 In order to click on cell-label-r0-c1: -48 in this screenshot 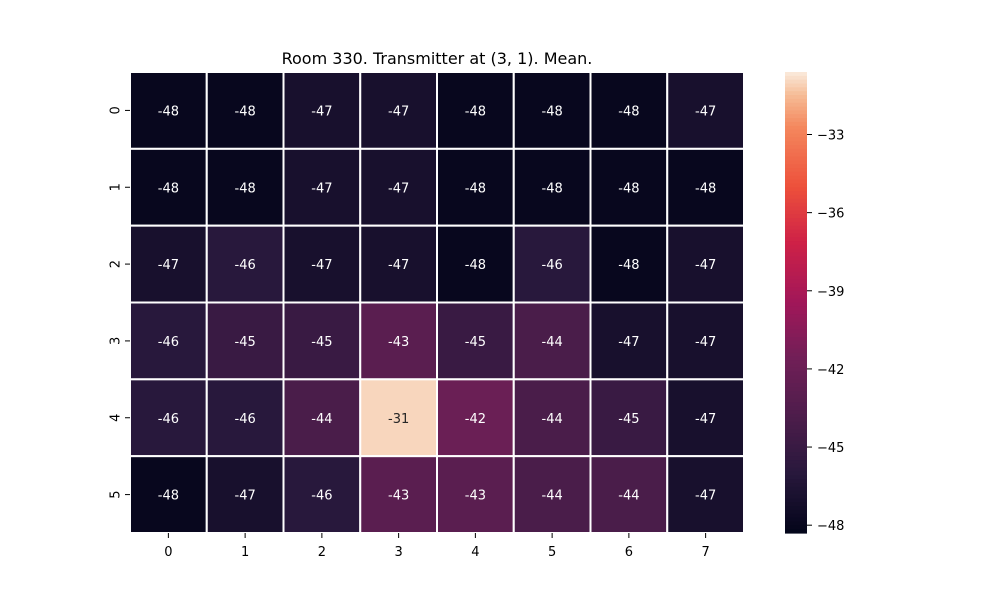, I will do `click(245, 111)`.